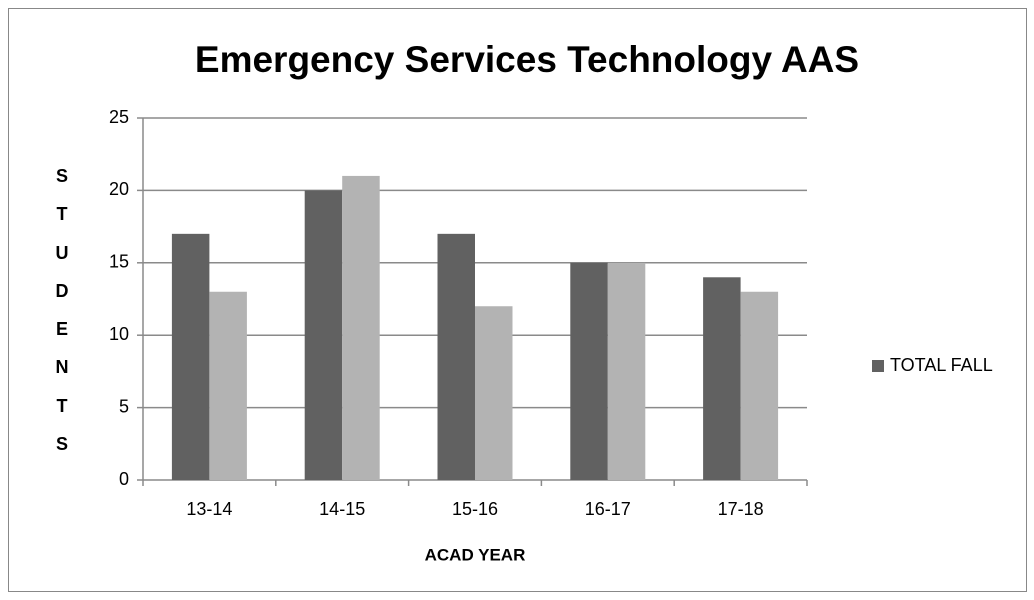  I want to click on x-tick-label: 15-16, so click(475, 509).